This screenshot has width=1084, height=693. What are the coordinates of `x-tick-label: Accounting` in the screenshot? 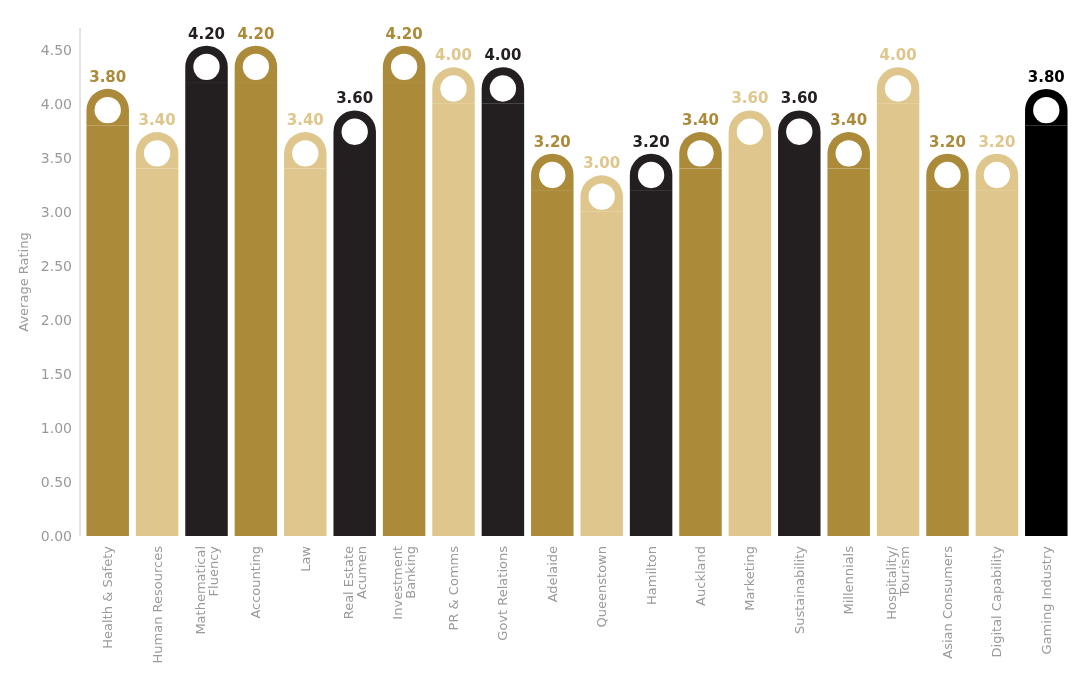 It's located at (256, 582).